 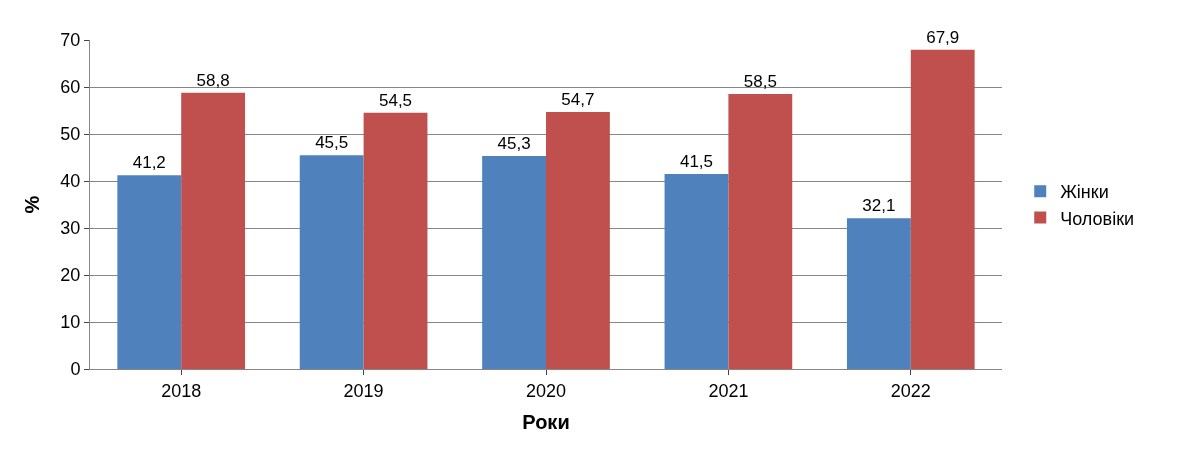 What do you see at coordinates (879, 206) in the screenshot?
I see `data-label: 32,1` at bounding box center [879, 206].